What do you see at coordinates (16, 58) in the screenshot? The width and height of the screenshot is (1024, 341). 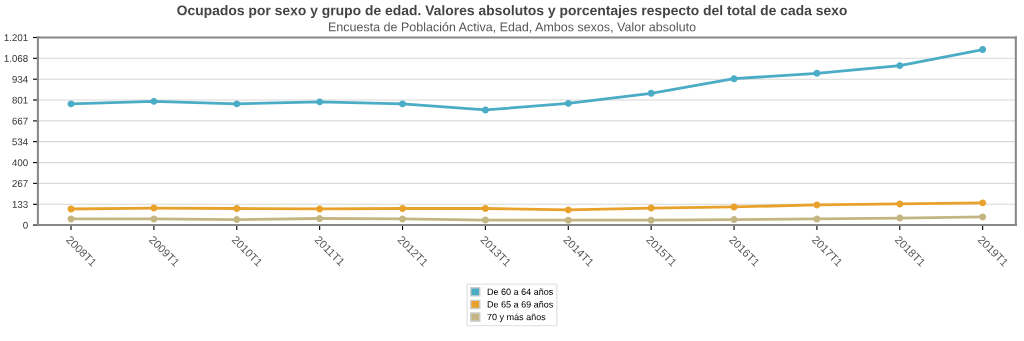 I see `y-tick-label: 1.068` at bounding box center [16, 58].